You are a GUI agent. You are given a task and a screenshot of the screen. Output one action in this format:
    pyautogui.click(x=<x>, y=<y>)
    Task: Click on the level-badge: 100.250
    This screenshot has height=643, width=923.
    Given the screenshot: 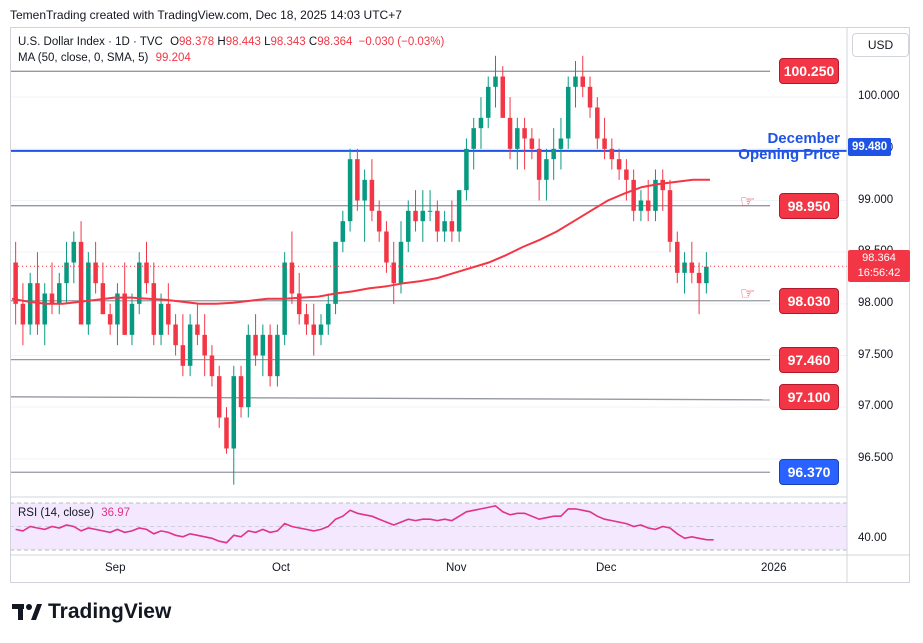 What is the action you would take?
    pyautogui.click(x=809, y=71)
    